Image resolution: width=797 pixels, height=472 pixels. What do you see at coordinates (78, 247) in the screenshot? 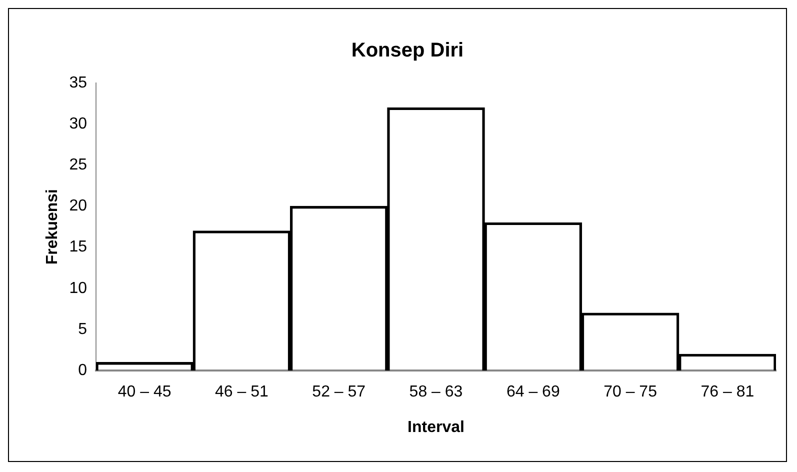
I see `y-tick-label: 15` at bounding box center [78, 247].